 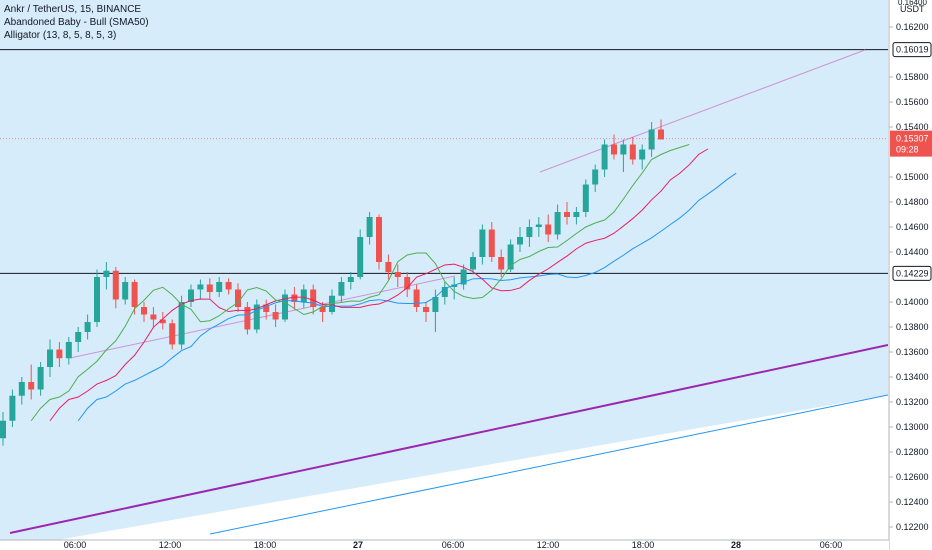 I want to click on price-tick-label: 0.12800, so click(x=912, y=452).